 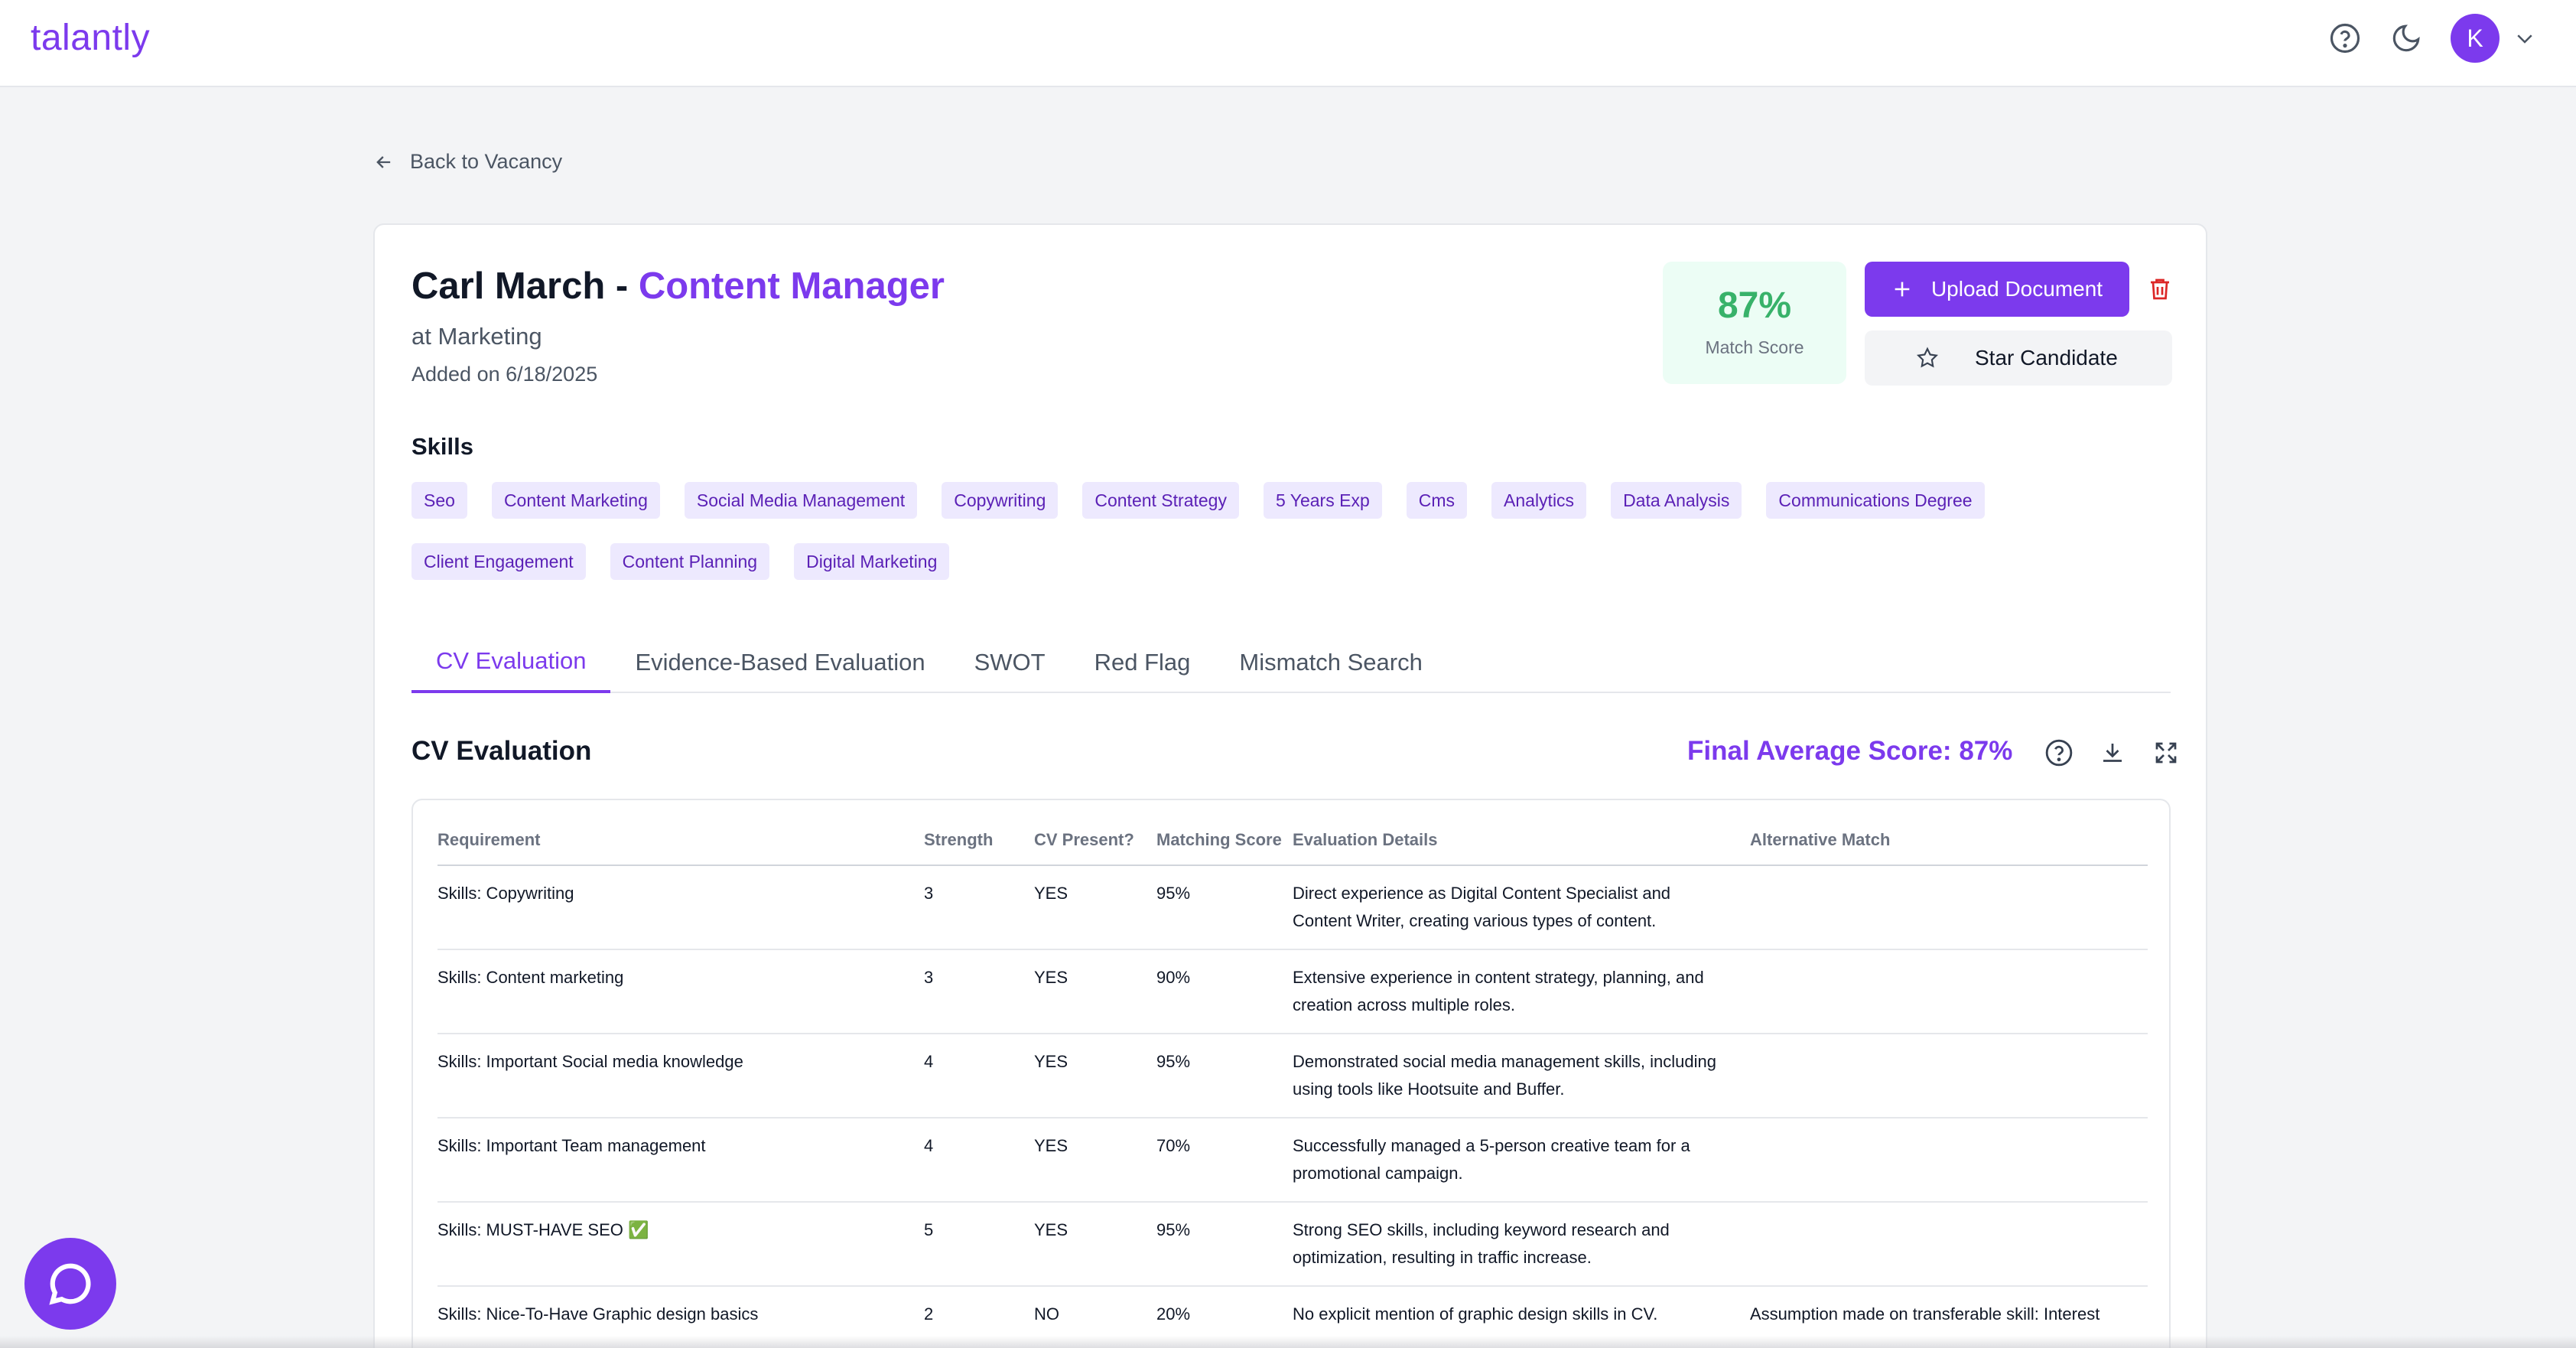 I want to click on top-actions: K, so click(x=2419, y=38).